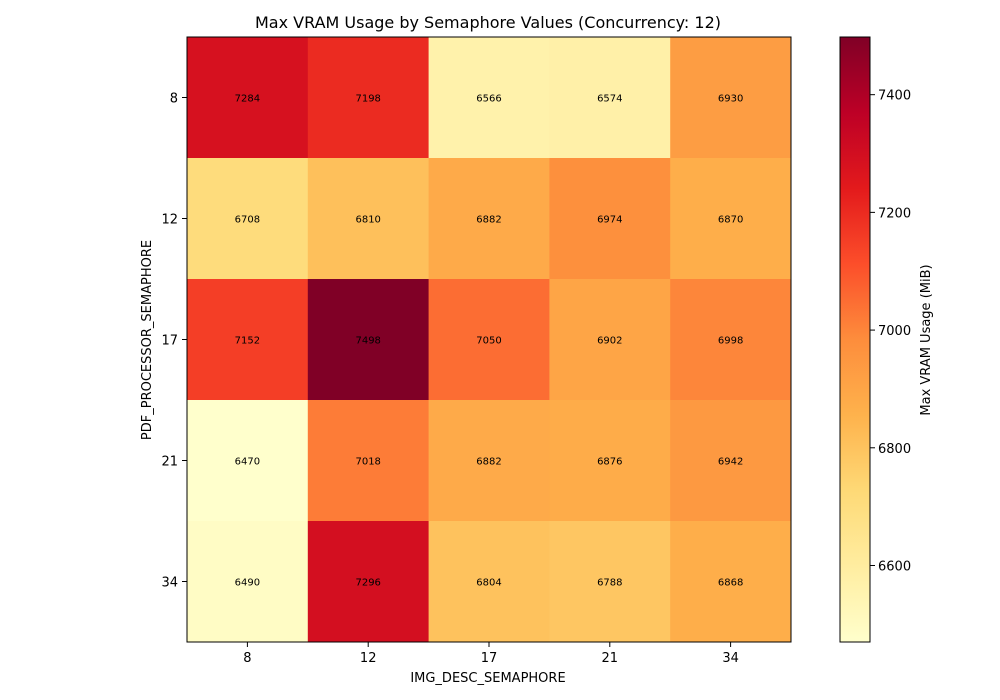 The height and width of the screenshot is (700, 1000). What do you see at coordinates (730, 658) in the screenshot?
I see `x-tick-label: 34` at bounding box center [730, 658].